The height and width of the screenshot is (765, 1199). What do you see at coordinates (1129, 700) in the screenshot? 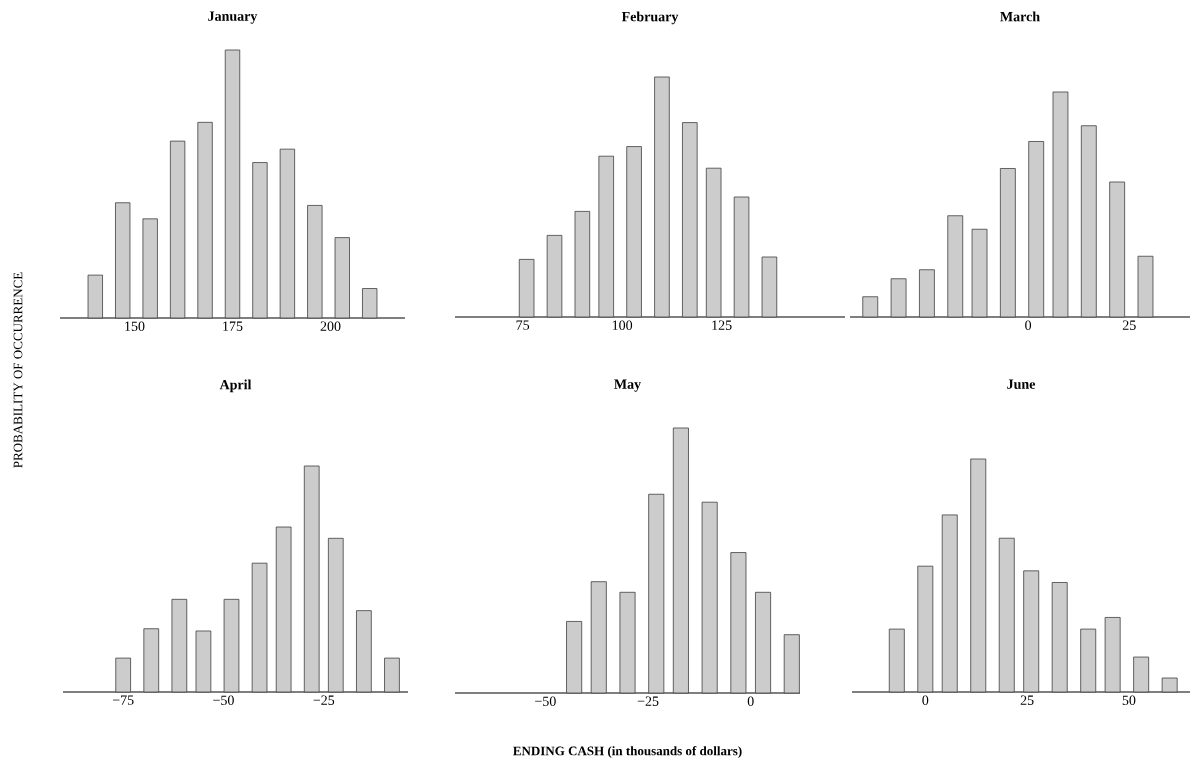
I see `x-tick-label: 50` at bounding box center [1129, 700].